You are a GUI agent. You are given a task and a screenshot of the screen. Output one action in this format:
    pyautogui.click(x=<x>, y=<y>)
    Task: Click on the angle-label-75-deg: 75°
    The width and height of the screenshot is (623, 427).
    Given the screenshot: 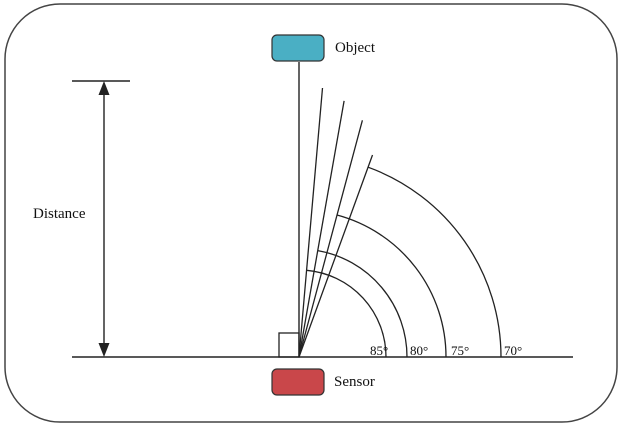 What is the action you would take?
    pyautogui.click(x=460, y=350)
    